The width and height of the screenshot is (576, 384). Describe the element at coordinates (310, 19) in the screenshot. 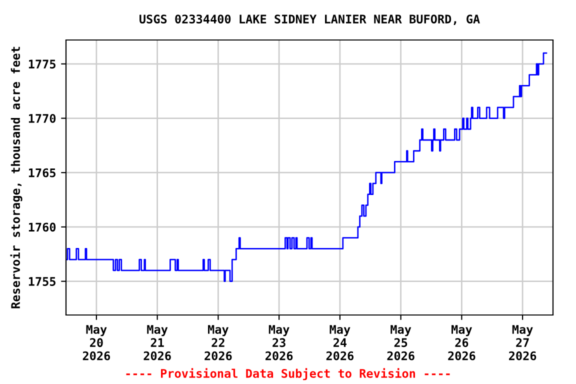

I see `chart-title: USGS 02334400 LAKE SIDNEY LANIER NEAR BUFORD, GA` at that location.